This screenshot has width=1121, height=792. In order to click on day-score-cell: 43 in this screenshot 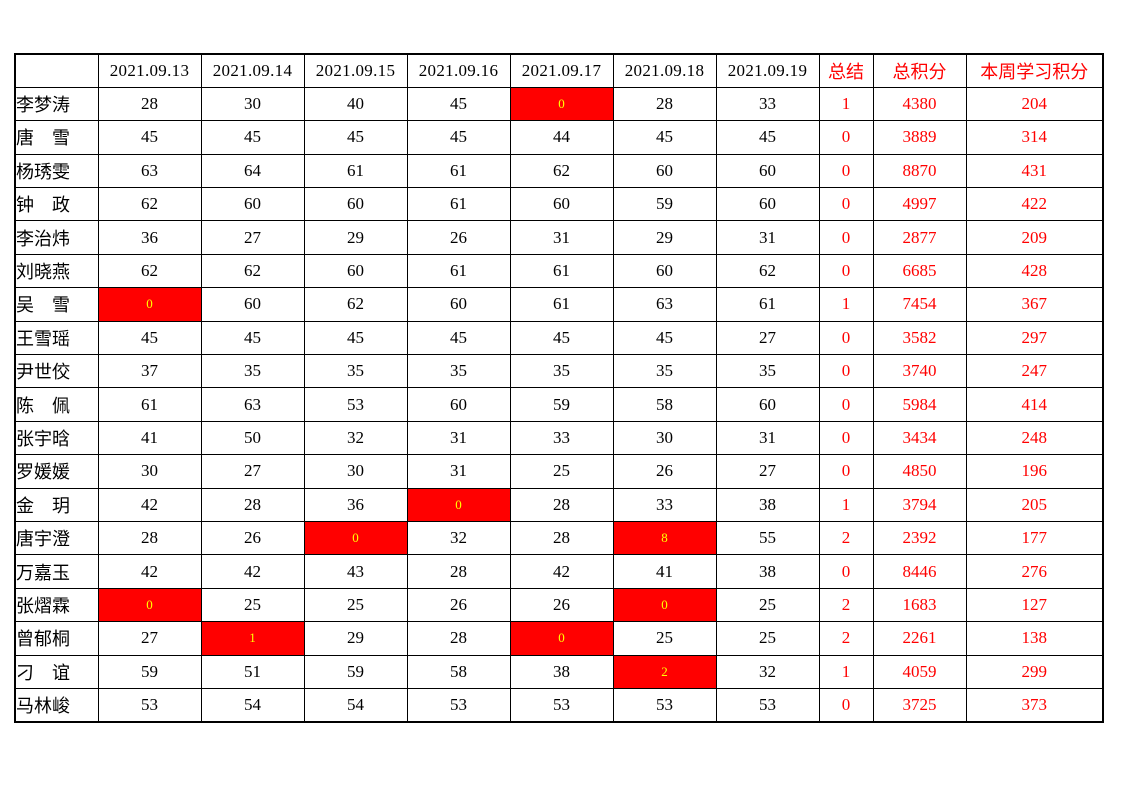, I will do `click(355, 571)`.